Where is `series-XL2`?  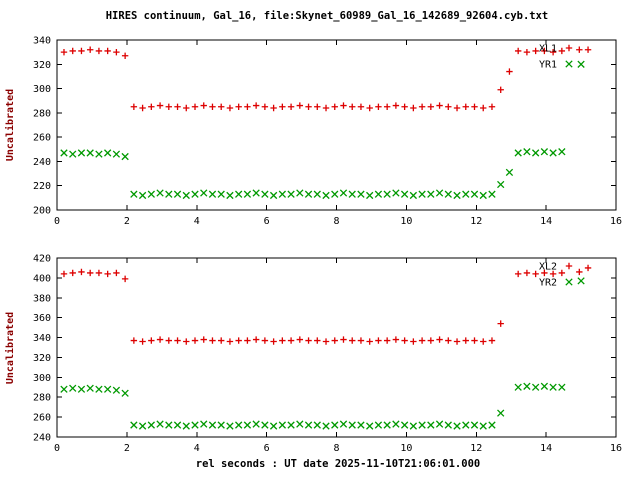 series-XL2 is located at coordinates (326, 304).